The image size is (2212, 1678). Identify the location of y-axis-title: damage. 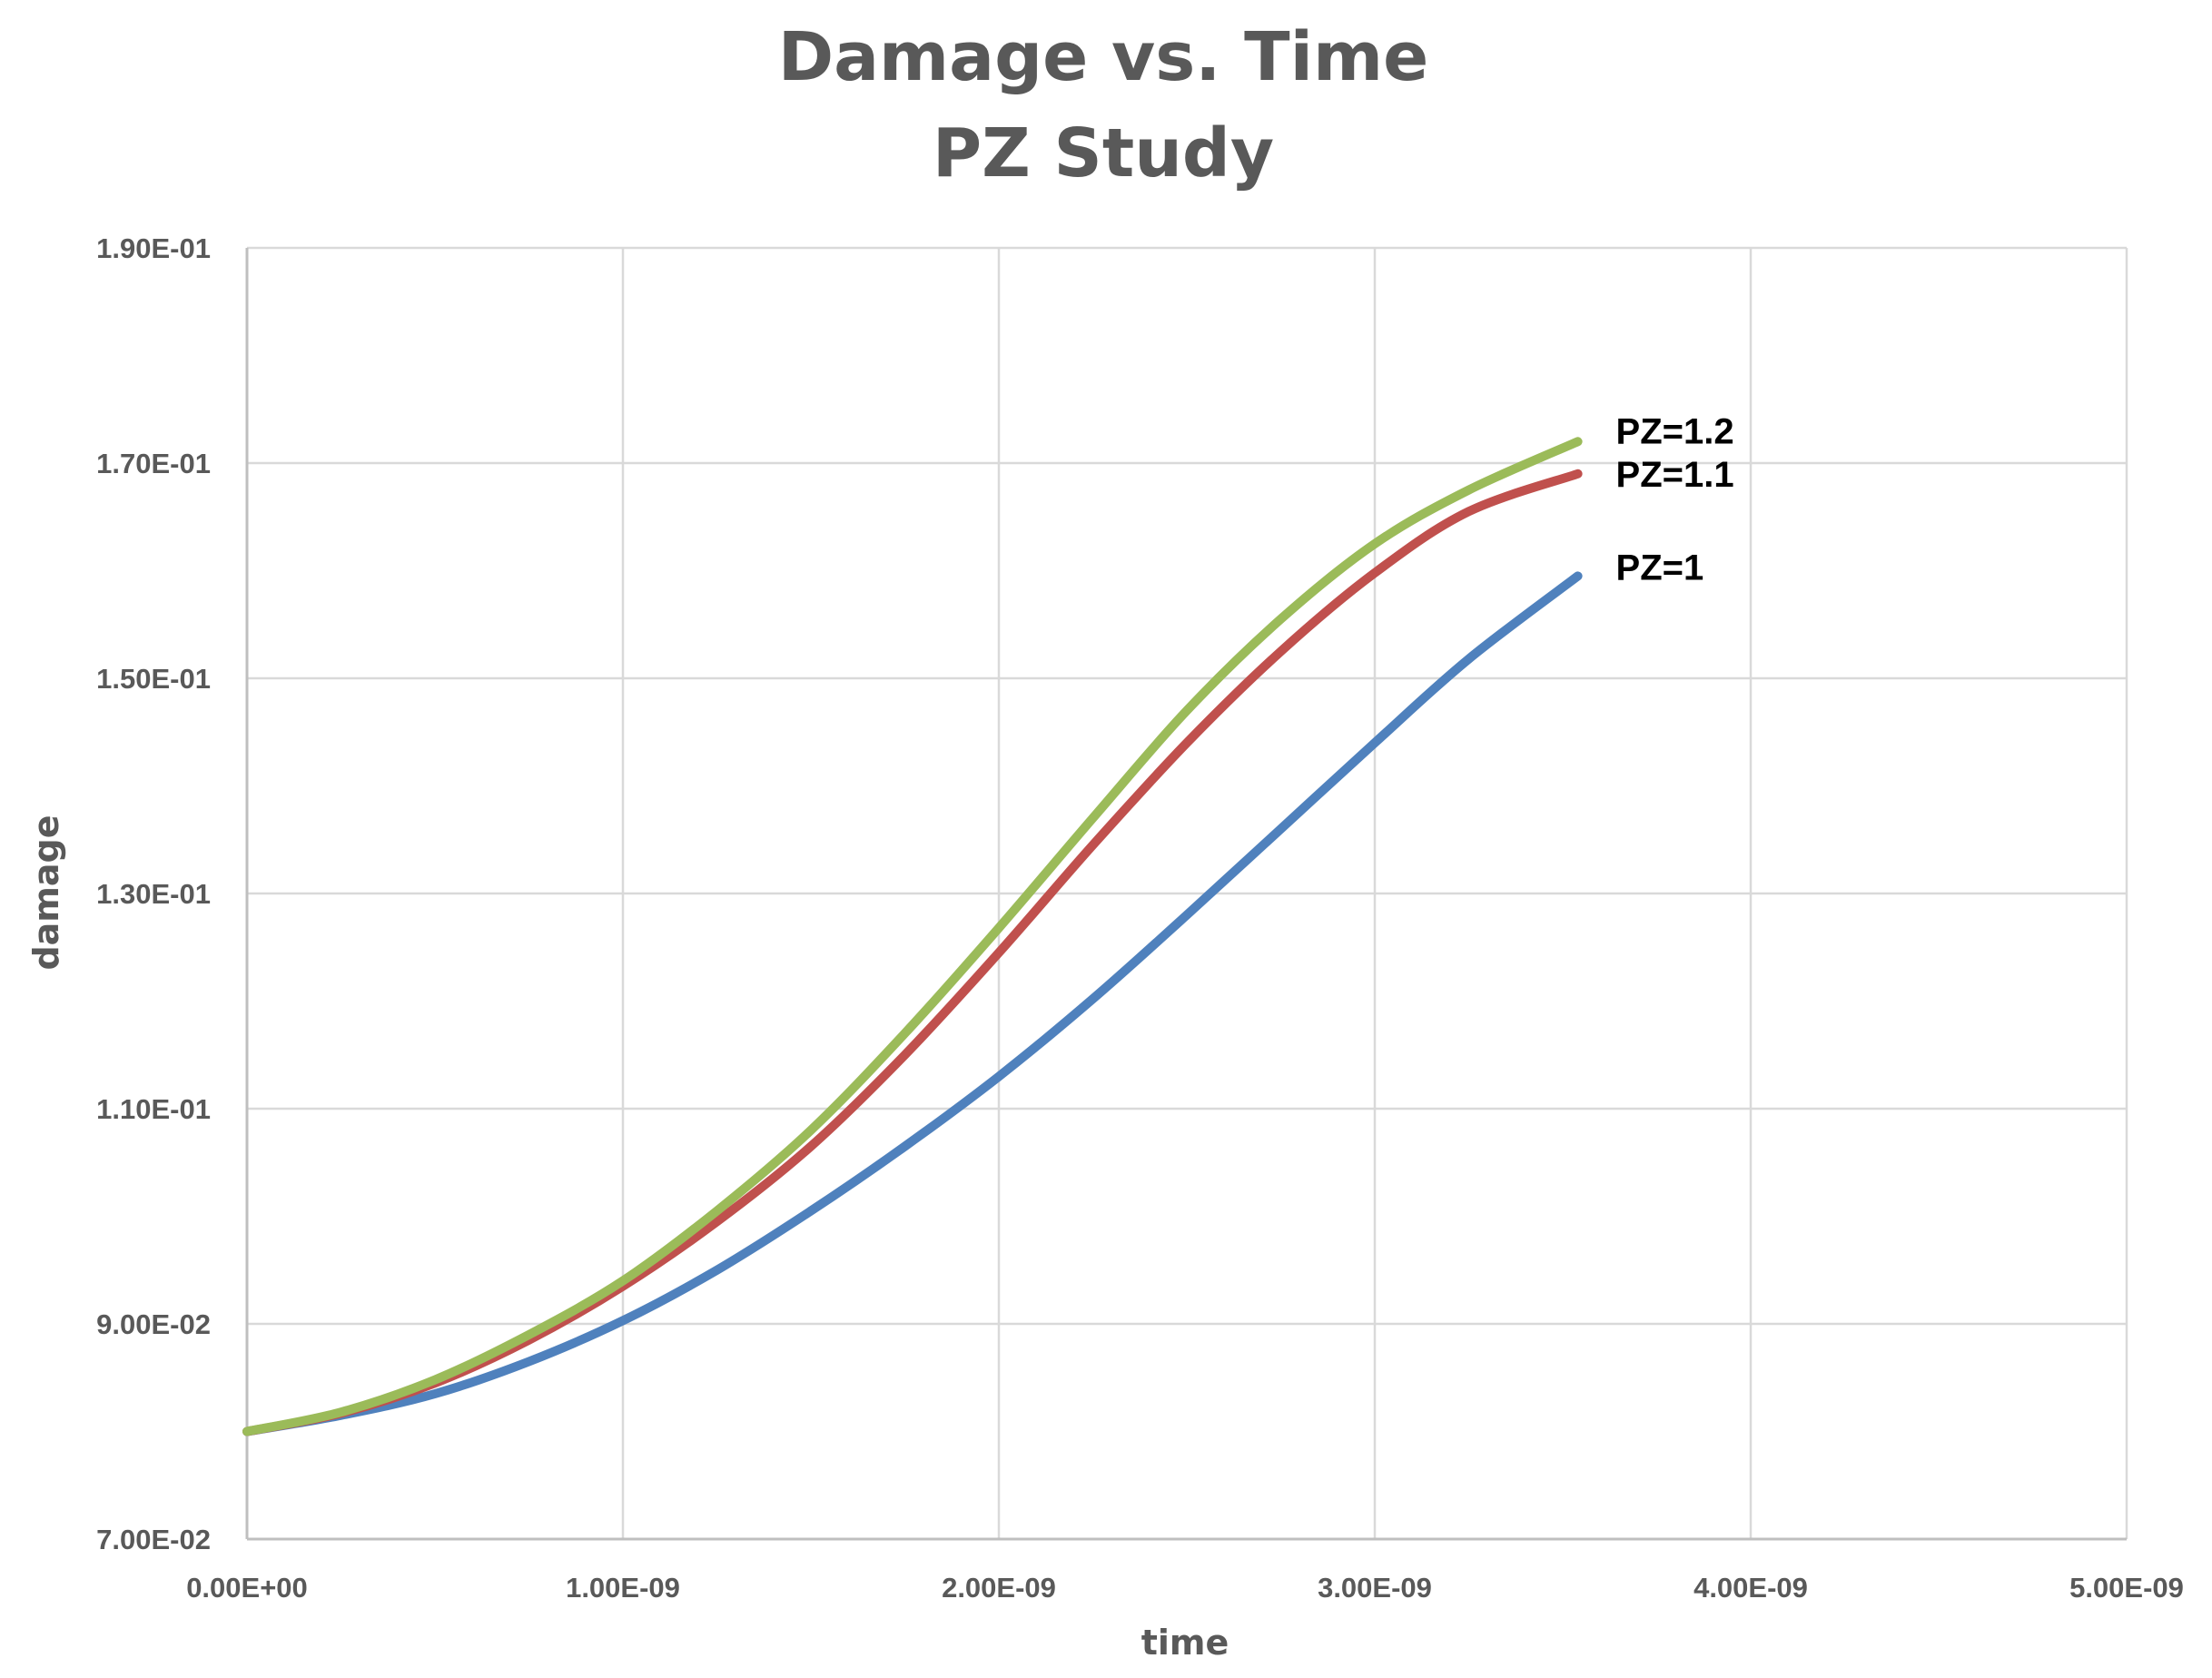
(46, 892).